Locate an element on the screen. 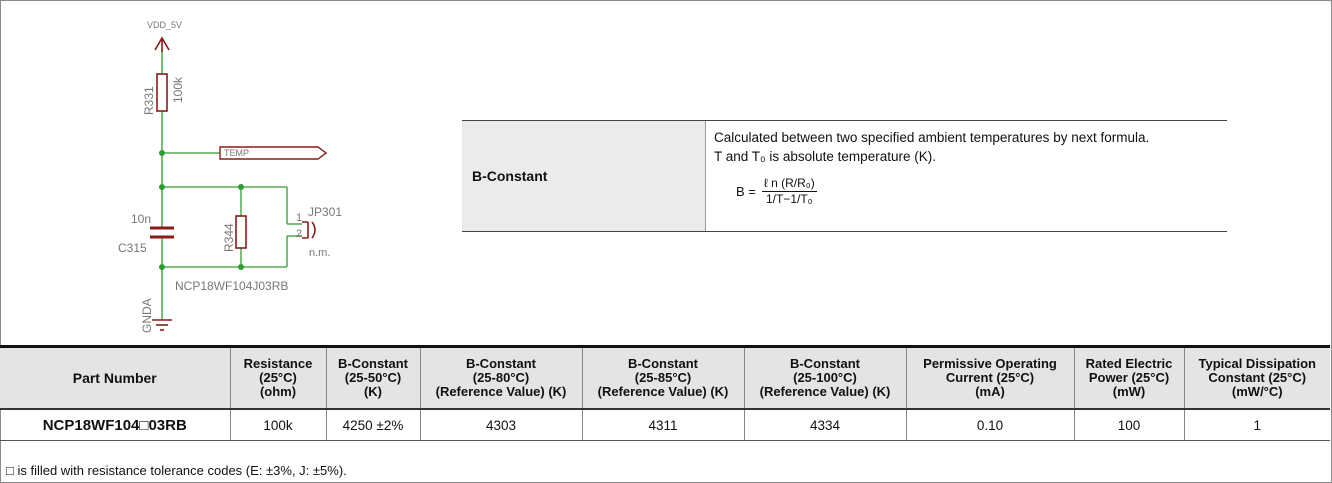 The width and height of the screenshot is (1332, 483). cell-part-number: NCP18WF104□03RB is located at coordinates (115, 425).